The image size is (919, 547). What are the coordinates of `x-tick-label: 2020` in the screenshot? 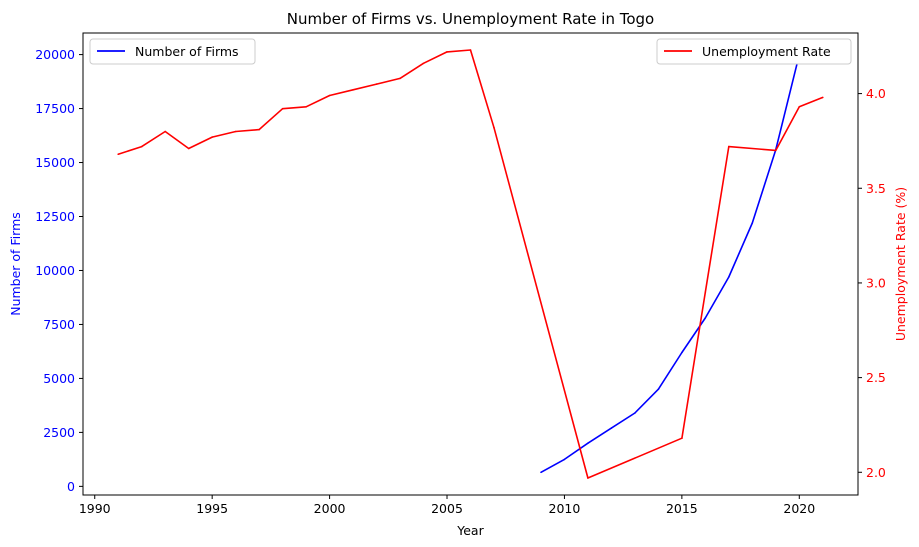 It's located at (799, 508).